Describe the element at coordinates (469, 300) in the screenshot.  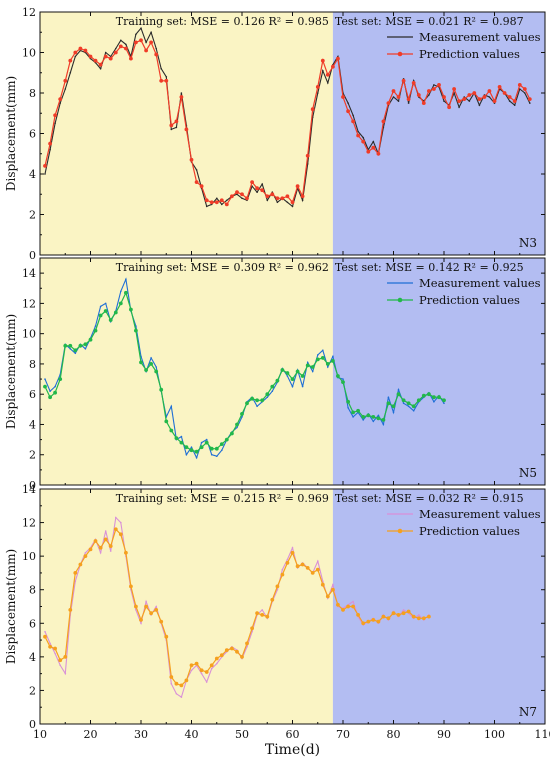
I see `legend-entry: Prediction values` at that location.